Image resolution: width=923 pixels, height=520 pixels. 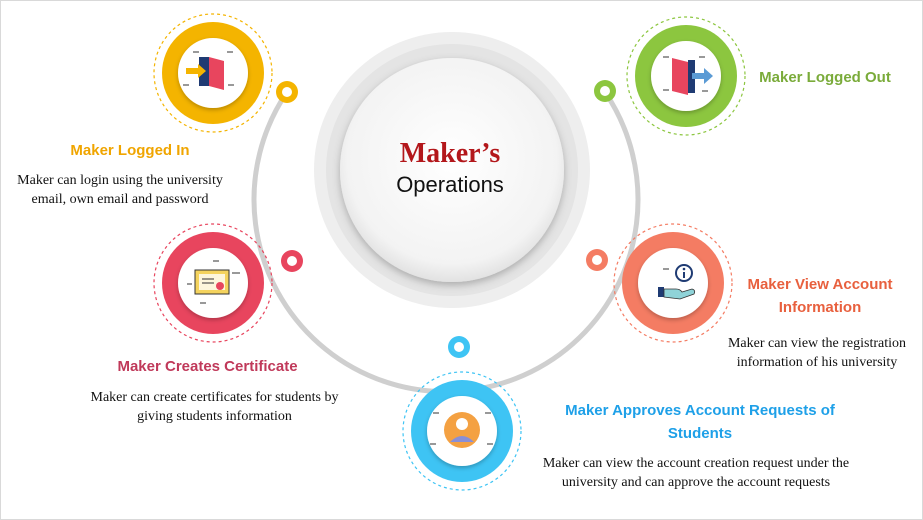 What do you see at coordinates (292, 261) in the screenshot?
I see `connector-dot-red` at bounding box center [292, 261].